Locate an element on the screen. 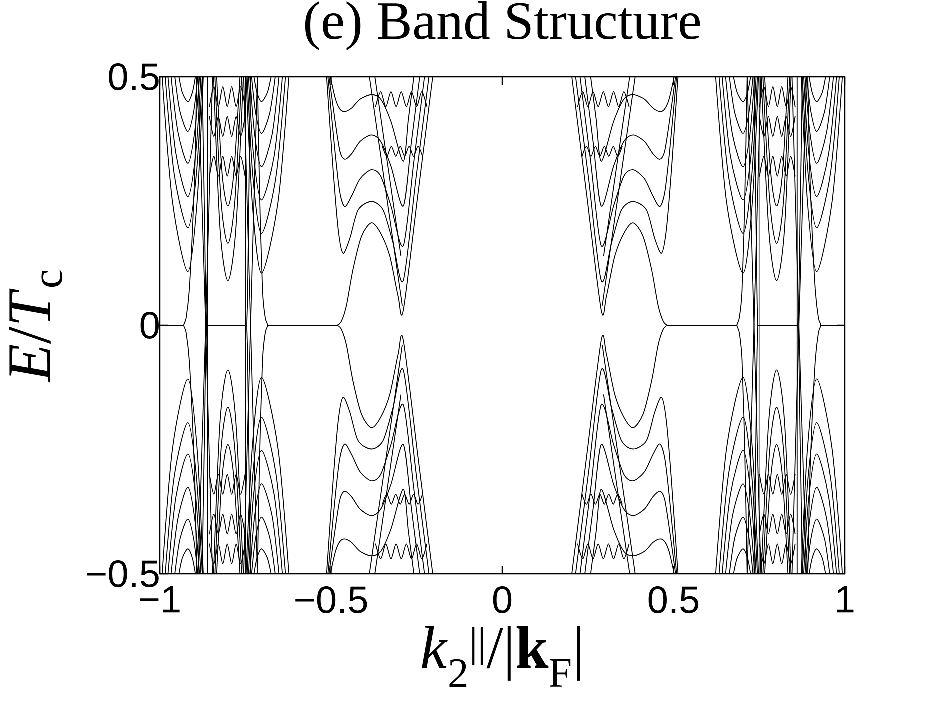 This screenshot has height=703, width=934. x-axis-title: k$_{2}$$^{||}$/|k$_{F}$| is located at coordinates (501, 657).